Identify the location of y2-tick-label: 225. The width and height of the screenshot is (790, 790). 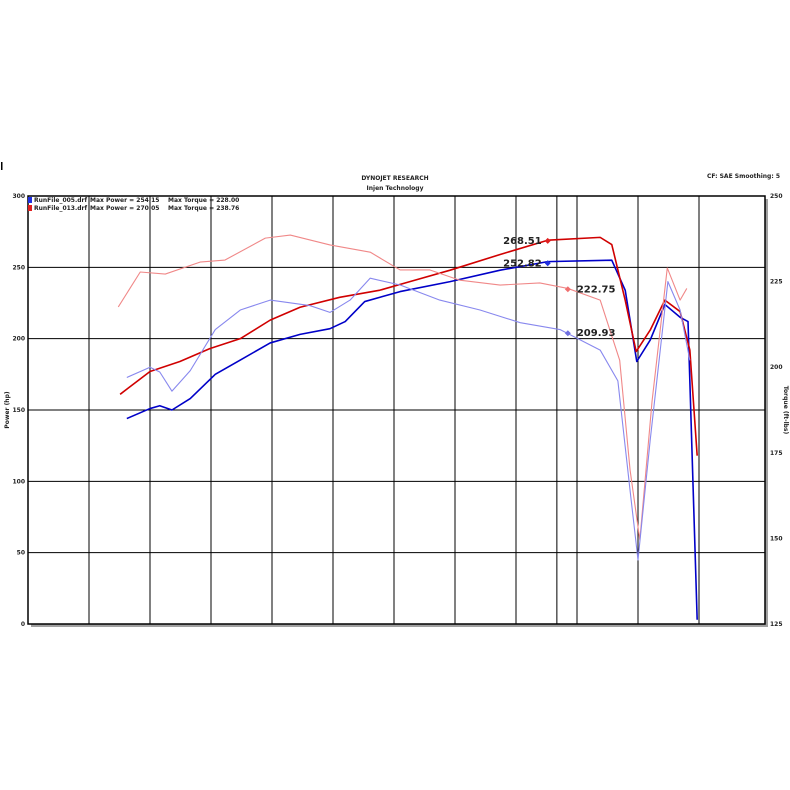
(776, 282).